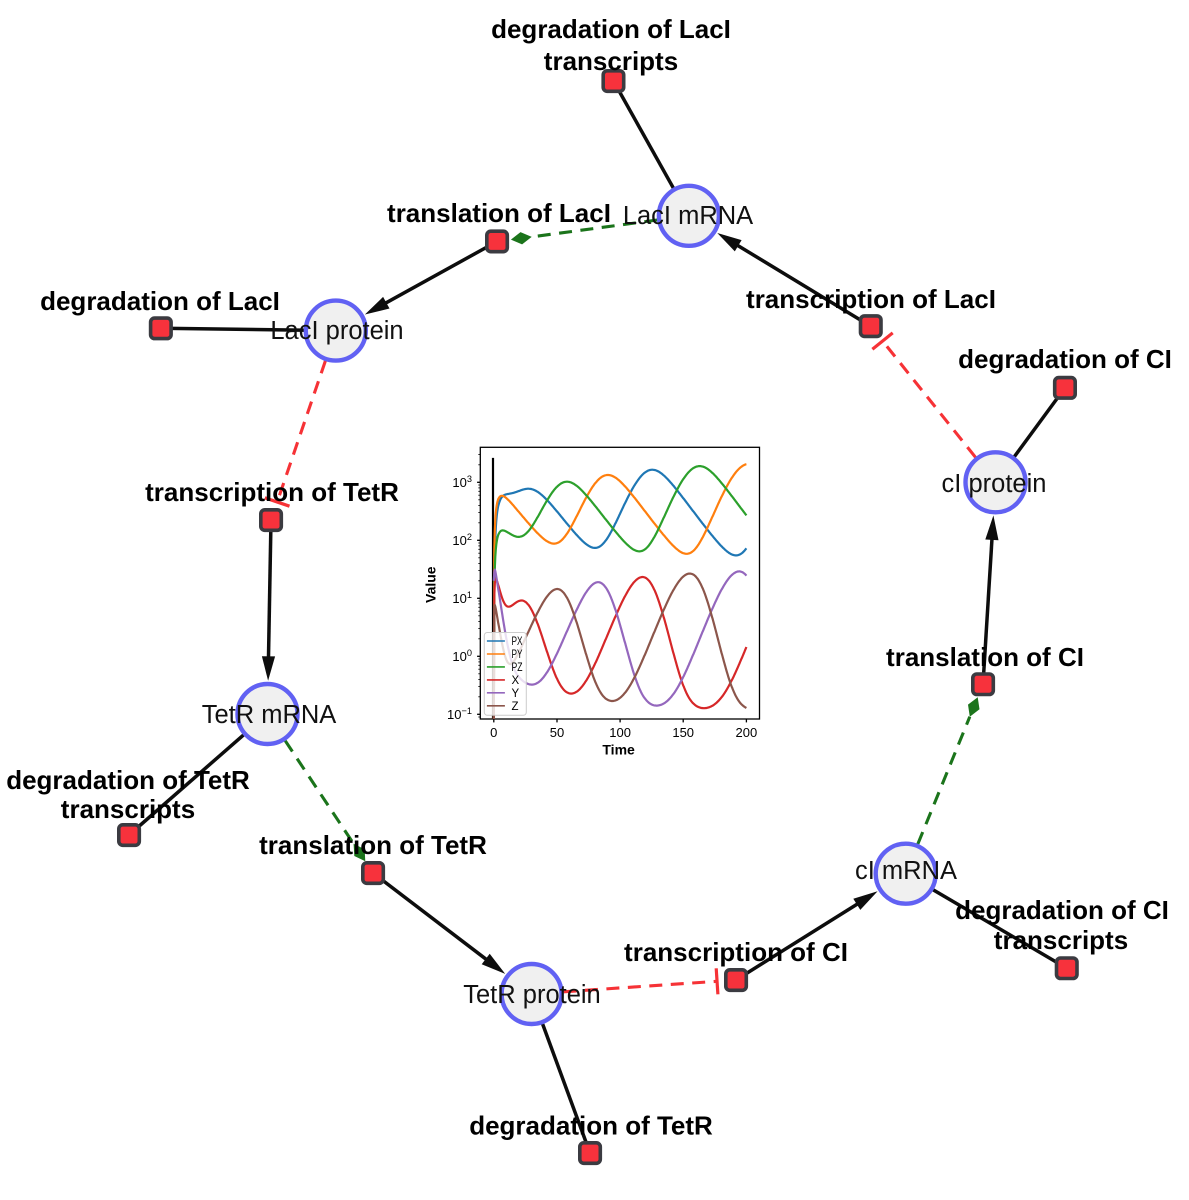 This screenshot has height=1200, width=1189. Describe the element at coordinates (517, 642) in the screenshot. I see `svg-text: PX` at that location.